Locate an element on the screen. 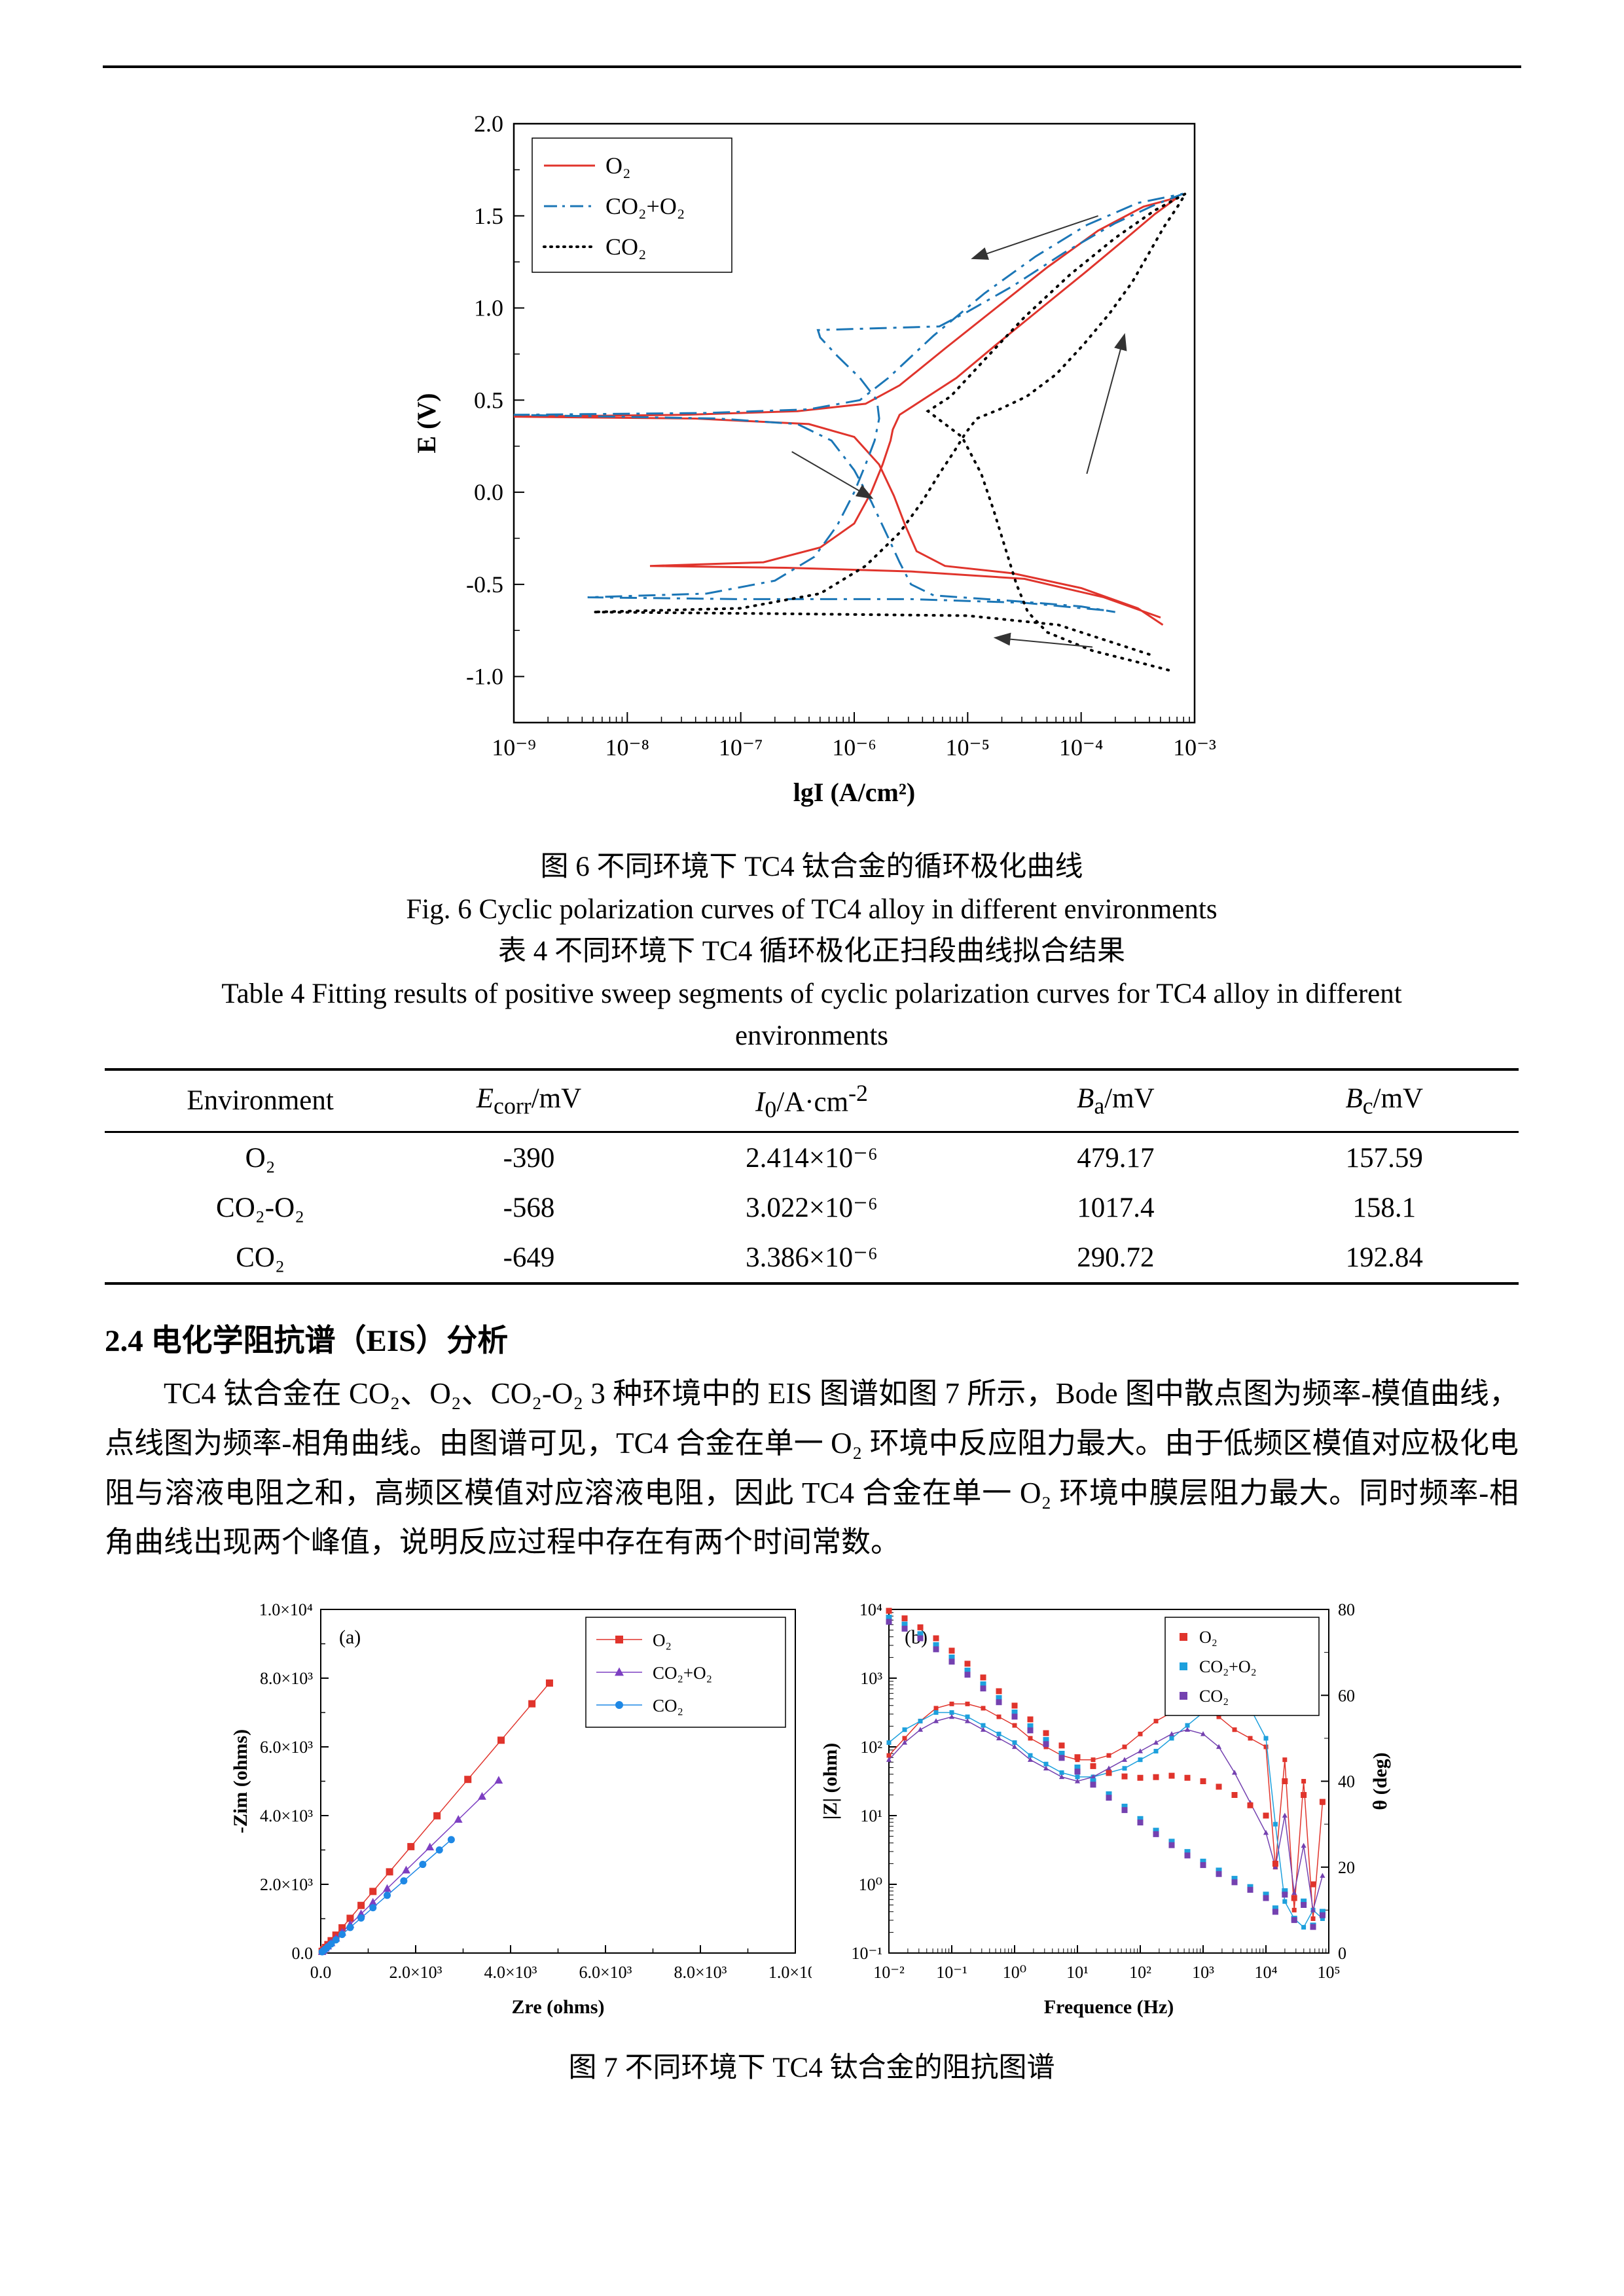  svg-text: 20 is located at coordinates (1346, 1868).